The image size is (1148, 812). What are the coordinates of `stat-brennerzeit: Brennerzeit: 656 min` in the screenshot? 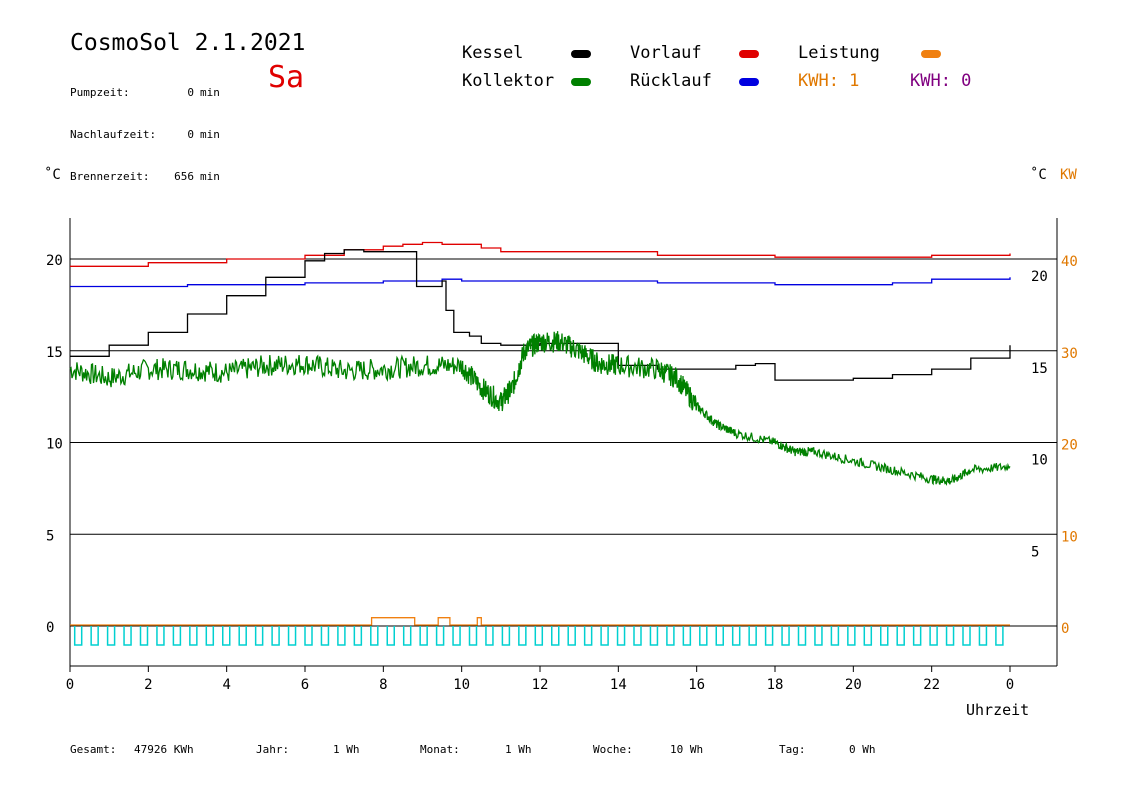 It's located at (145, 177).